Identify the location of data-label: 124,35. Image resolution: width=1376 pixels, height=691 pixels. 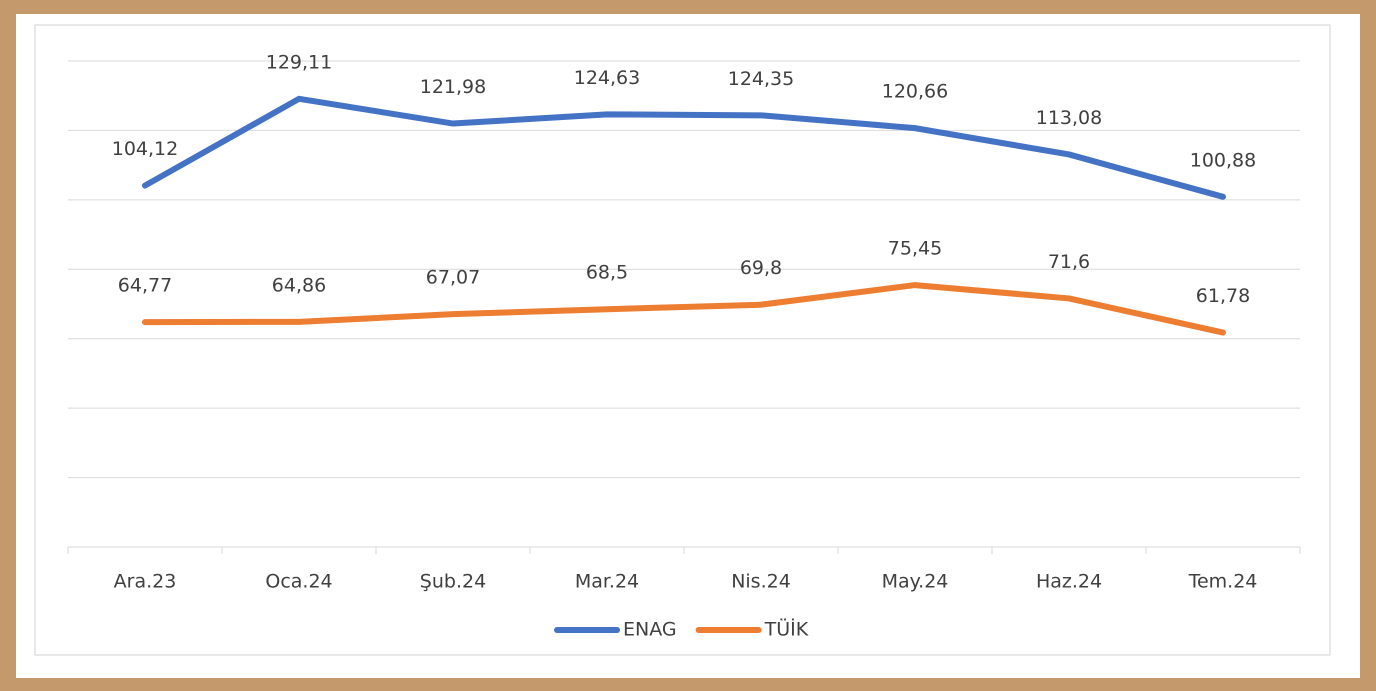
(761, 79).